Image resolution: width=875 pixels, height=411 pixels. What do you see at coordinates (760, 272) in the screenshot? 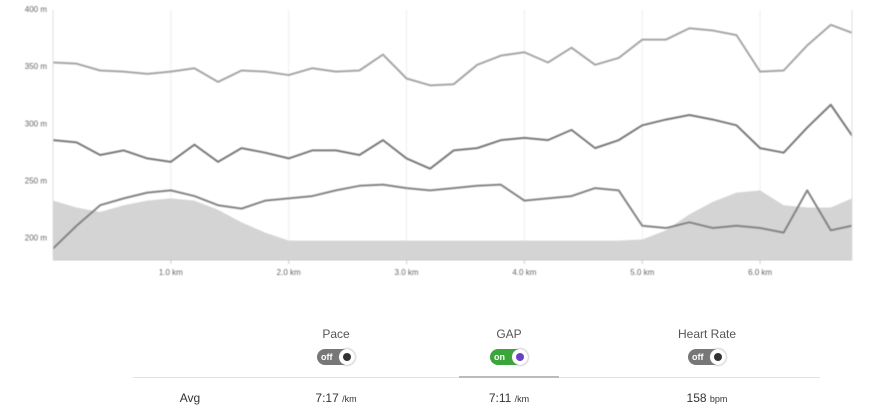
I see `x-tick-label: 6.0 km` at bounding box center [760, 272].